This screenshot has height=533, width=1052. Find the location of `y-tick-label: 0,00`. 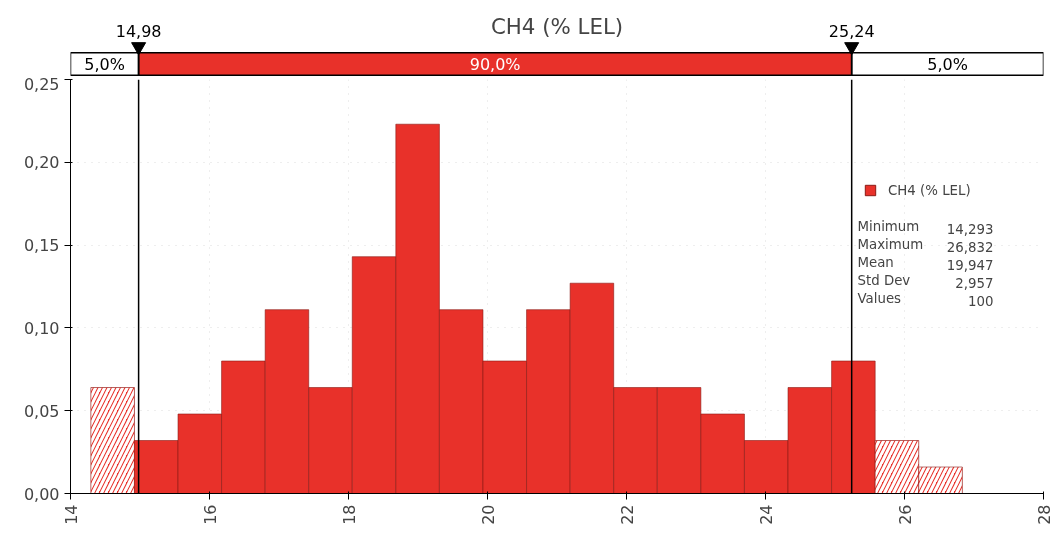

y-tick-label: 0,00 is located at coordinates (41, 494).